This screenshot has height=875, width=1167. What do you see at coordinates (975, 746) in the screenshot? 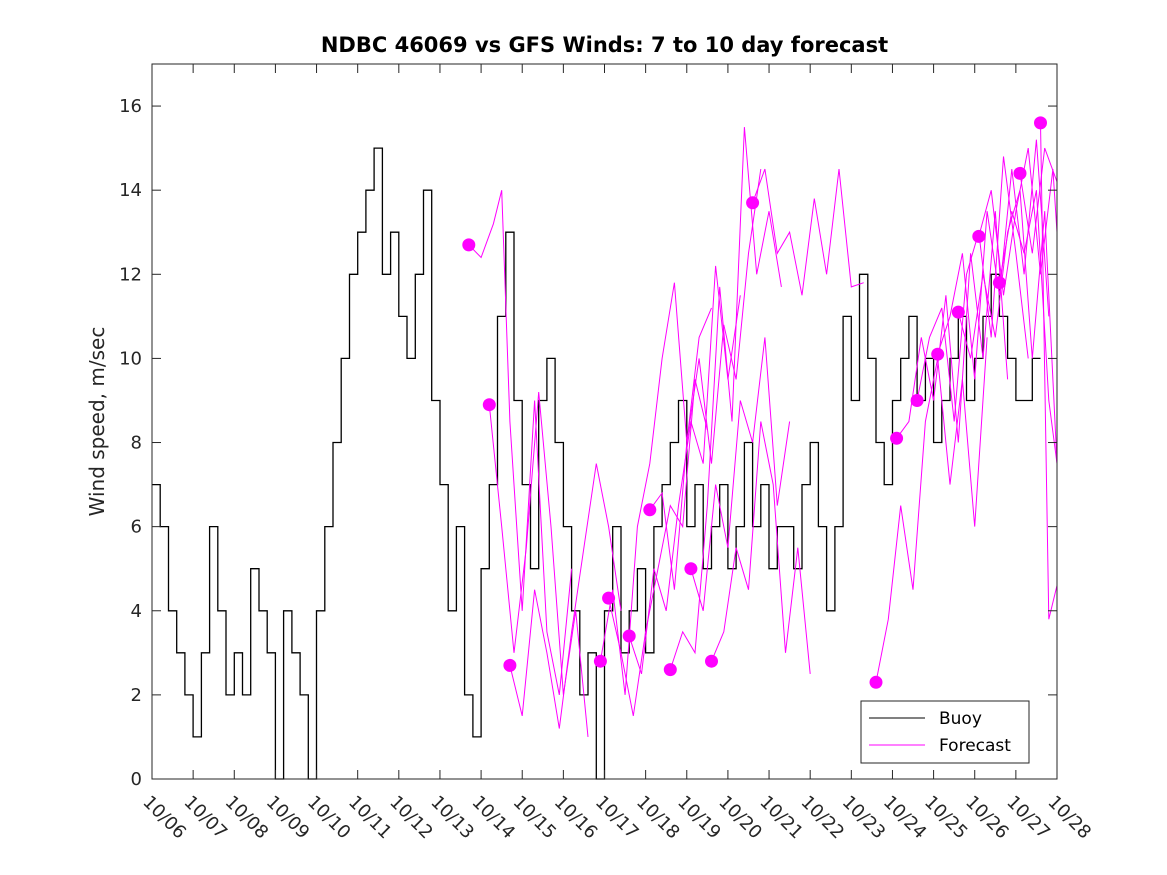
I see `legend-forecast-label: Forecast` at bounding box center [975, 746].